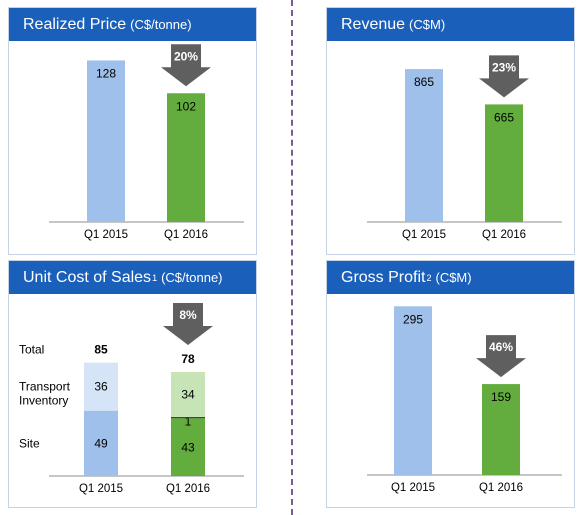 The width and height of the screenshot is (585, 515). Describe the element at coordinates (75, 24) in the screenshot. I see `realized-price-title: Realized Price` at that location.